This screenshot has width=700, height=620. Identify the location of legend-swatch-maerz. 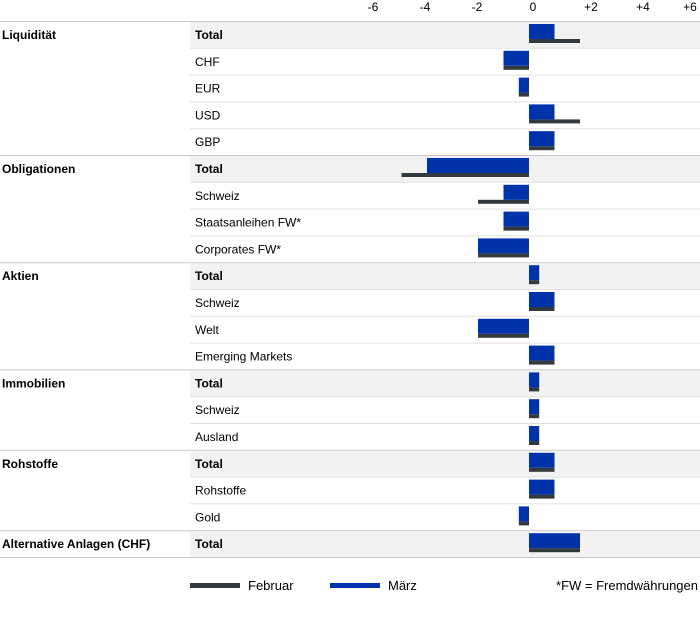
(355, 585).